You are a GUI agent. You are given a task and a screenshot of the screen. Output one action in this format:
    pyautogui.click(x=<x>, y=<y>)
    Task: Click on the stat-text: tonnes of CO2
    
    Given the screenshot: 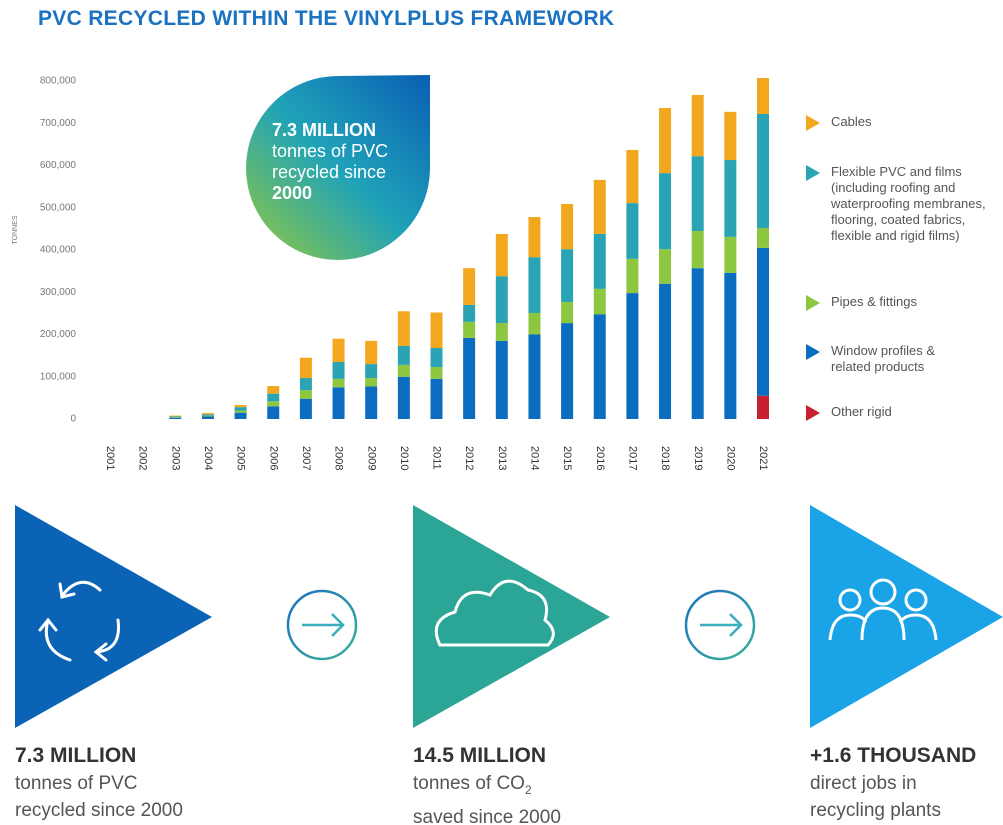 What is the action you would take?
    pyautogui.click(x=487, y=787)
    